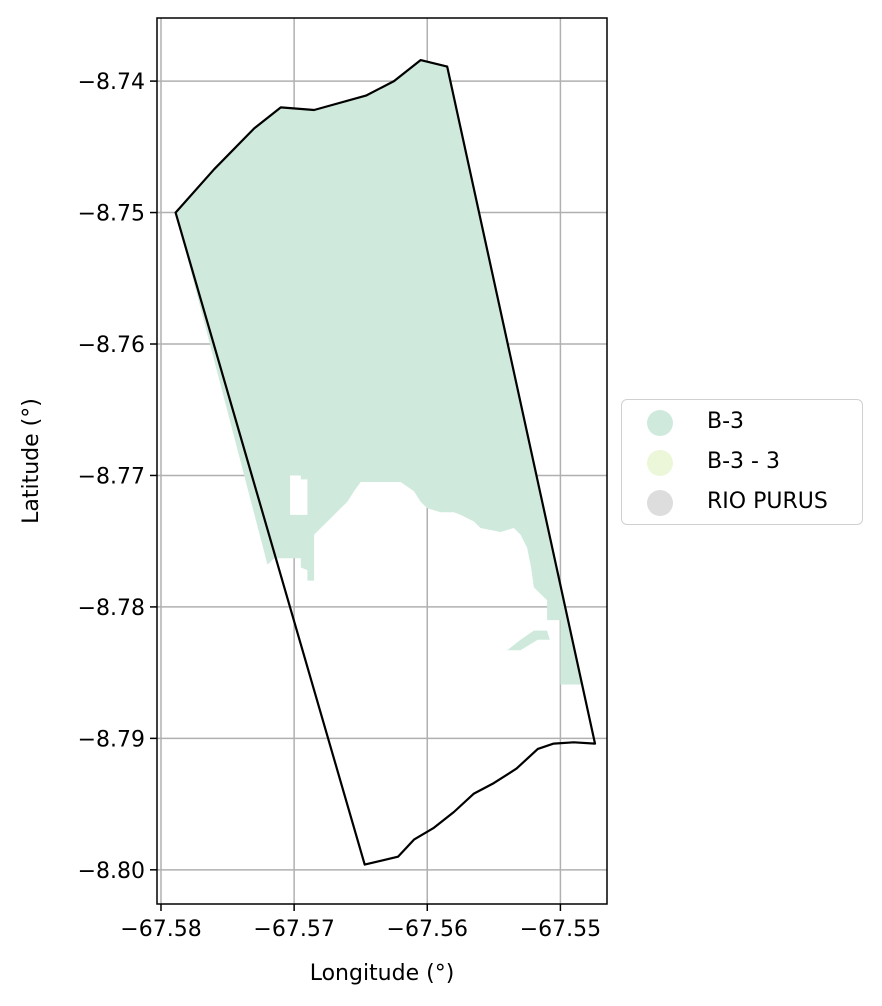  I want to click on legend-item-rio-purus: RIO PURUS, so click(742, 502).